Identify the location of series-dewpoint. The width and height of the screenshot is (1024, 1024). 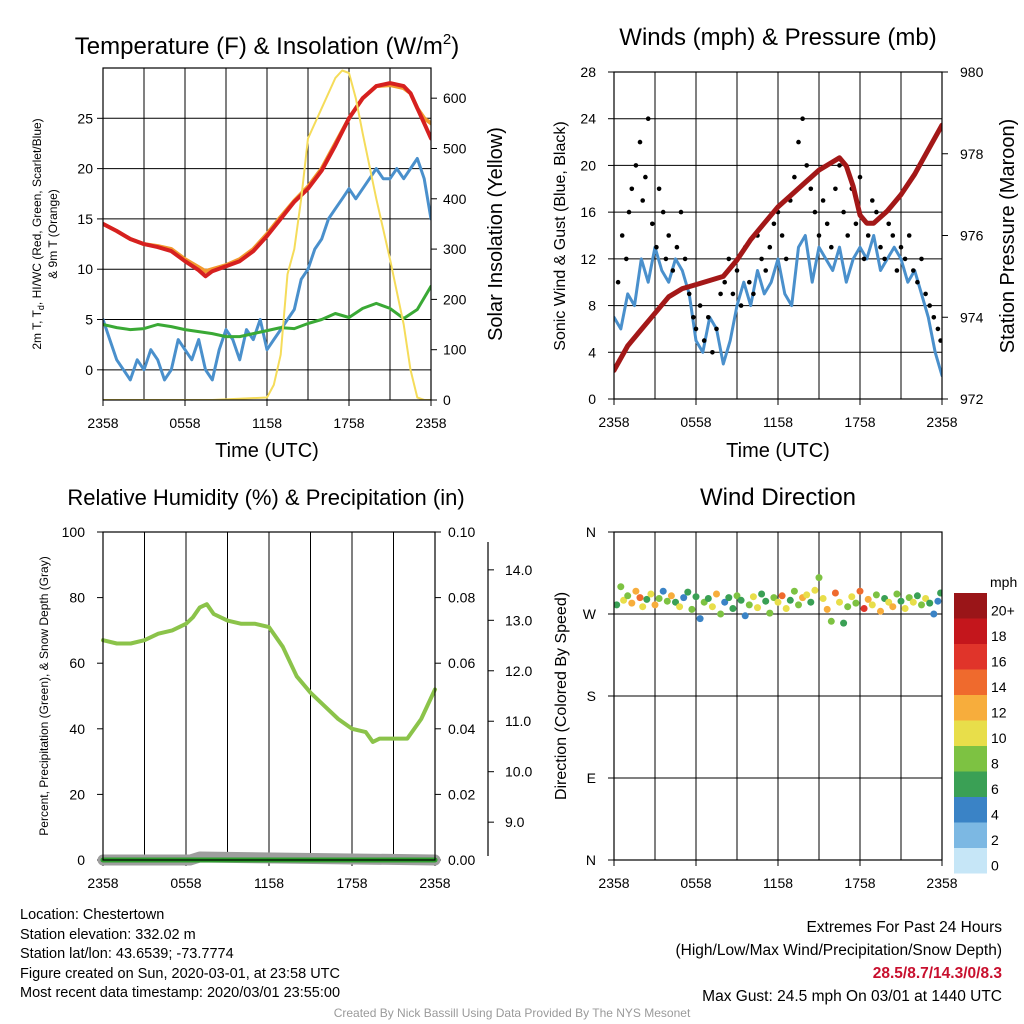
(267, 311).